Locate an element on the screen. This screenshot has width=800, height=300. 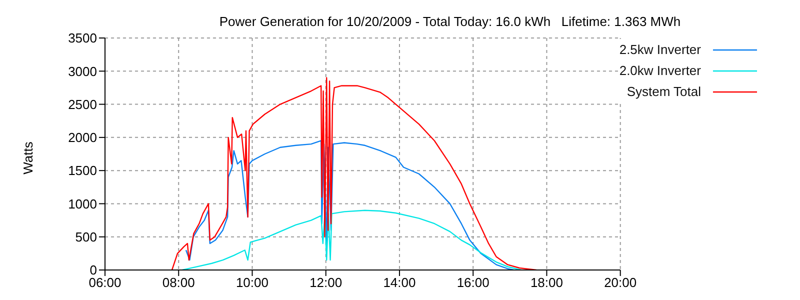
y-tick-label: 1500 is located at coordinates (82, 170).